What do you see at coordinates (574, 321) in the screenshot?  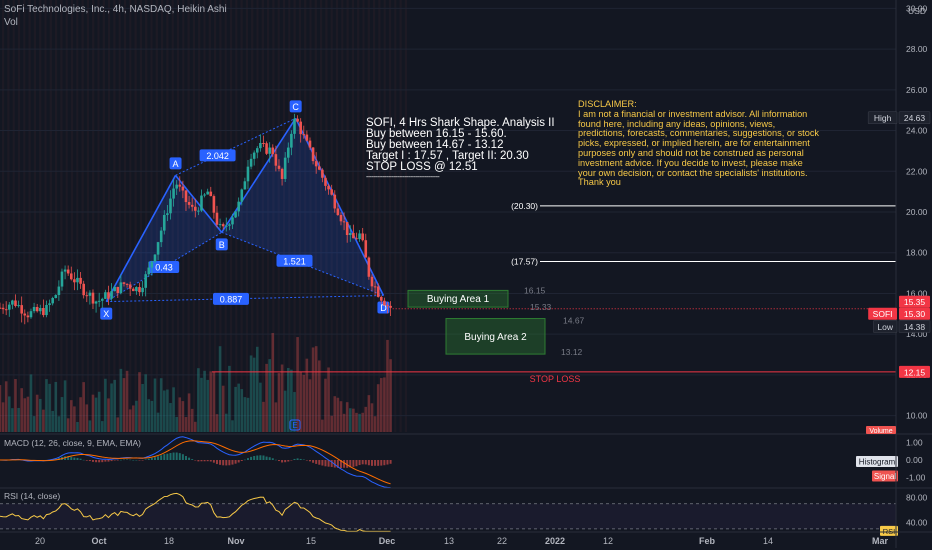 I see `zone-top-label: 14.67` at bounding box center [574, 321].